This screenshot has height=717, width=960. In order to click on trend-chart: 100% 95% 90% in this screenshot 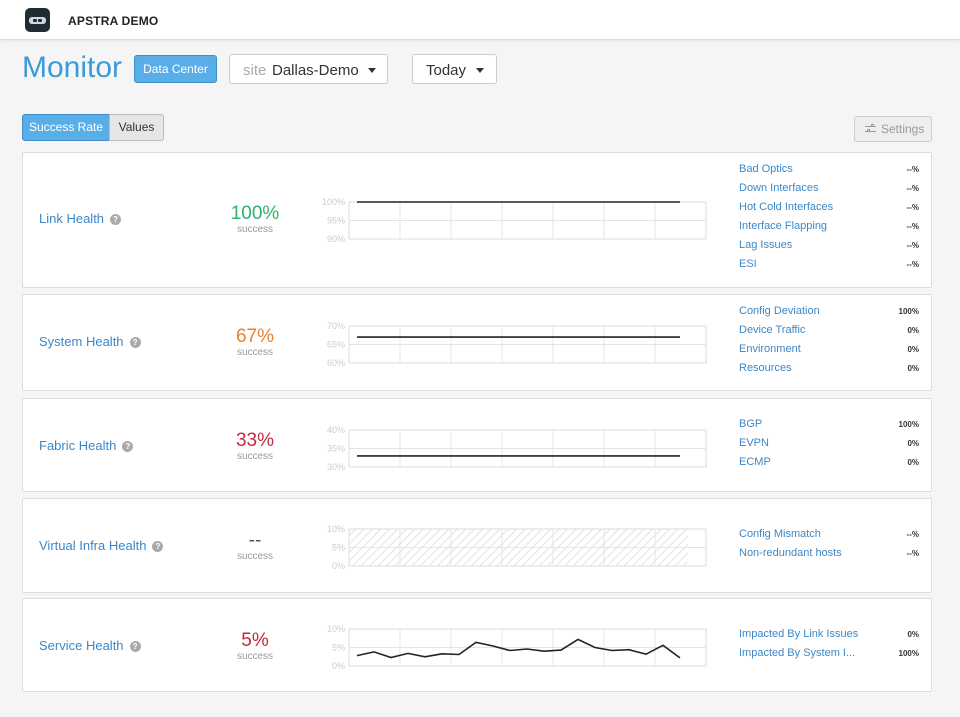, I will do `click(514, 220)`.